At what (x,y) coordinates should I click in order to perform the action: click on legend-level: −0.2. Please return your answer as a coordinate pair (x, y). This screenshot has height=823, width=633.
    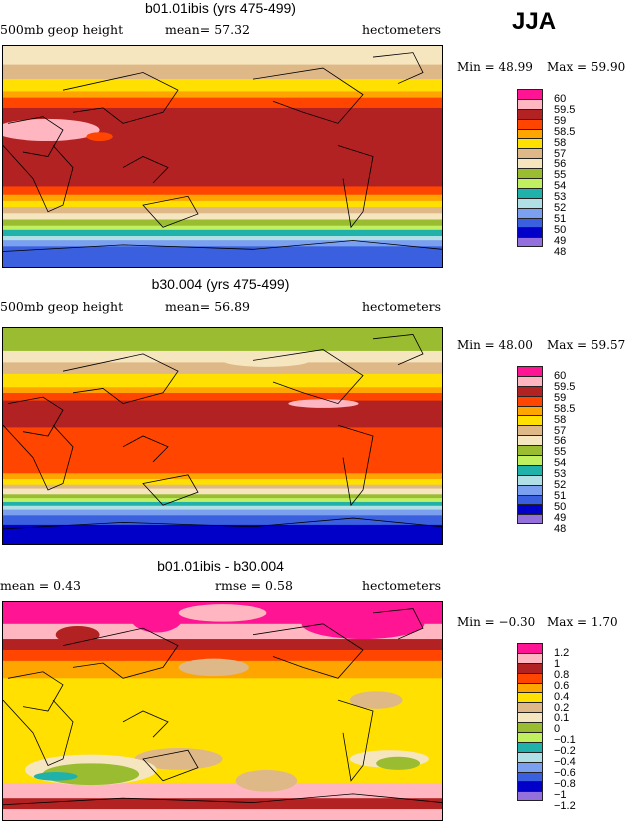
    Looking at the image, I should click on (565, 751).